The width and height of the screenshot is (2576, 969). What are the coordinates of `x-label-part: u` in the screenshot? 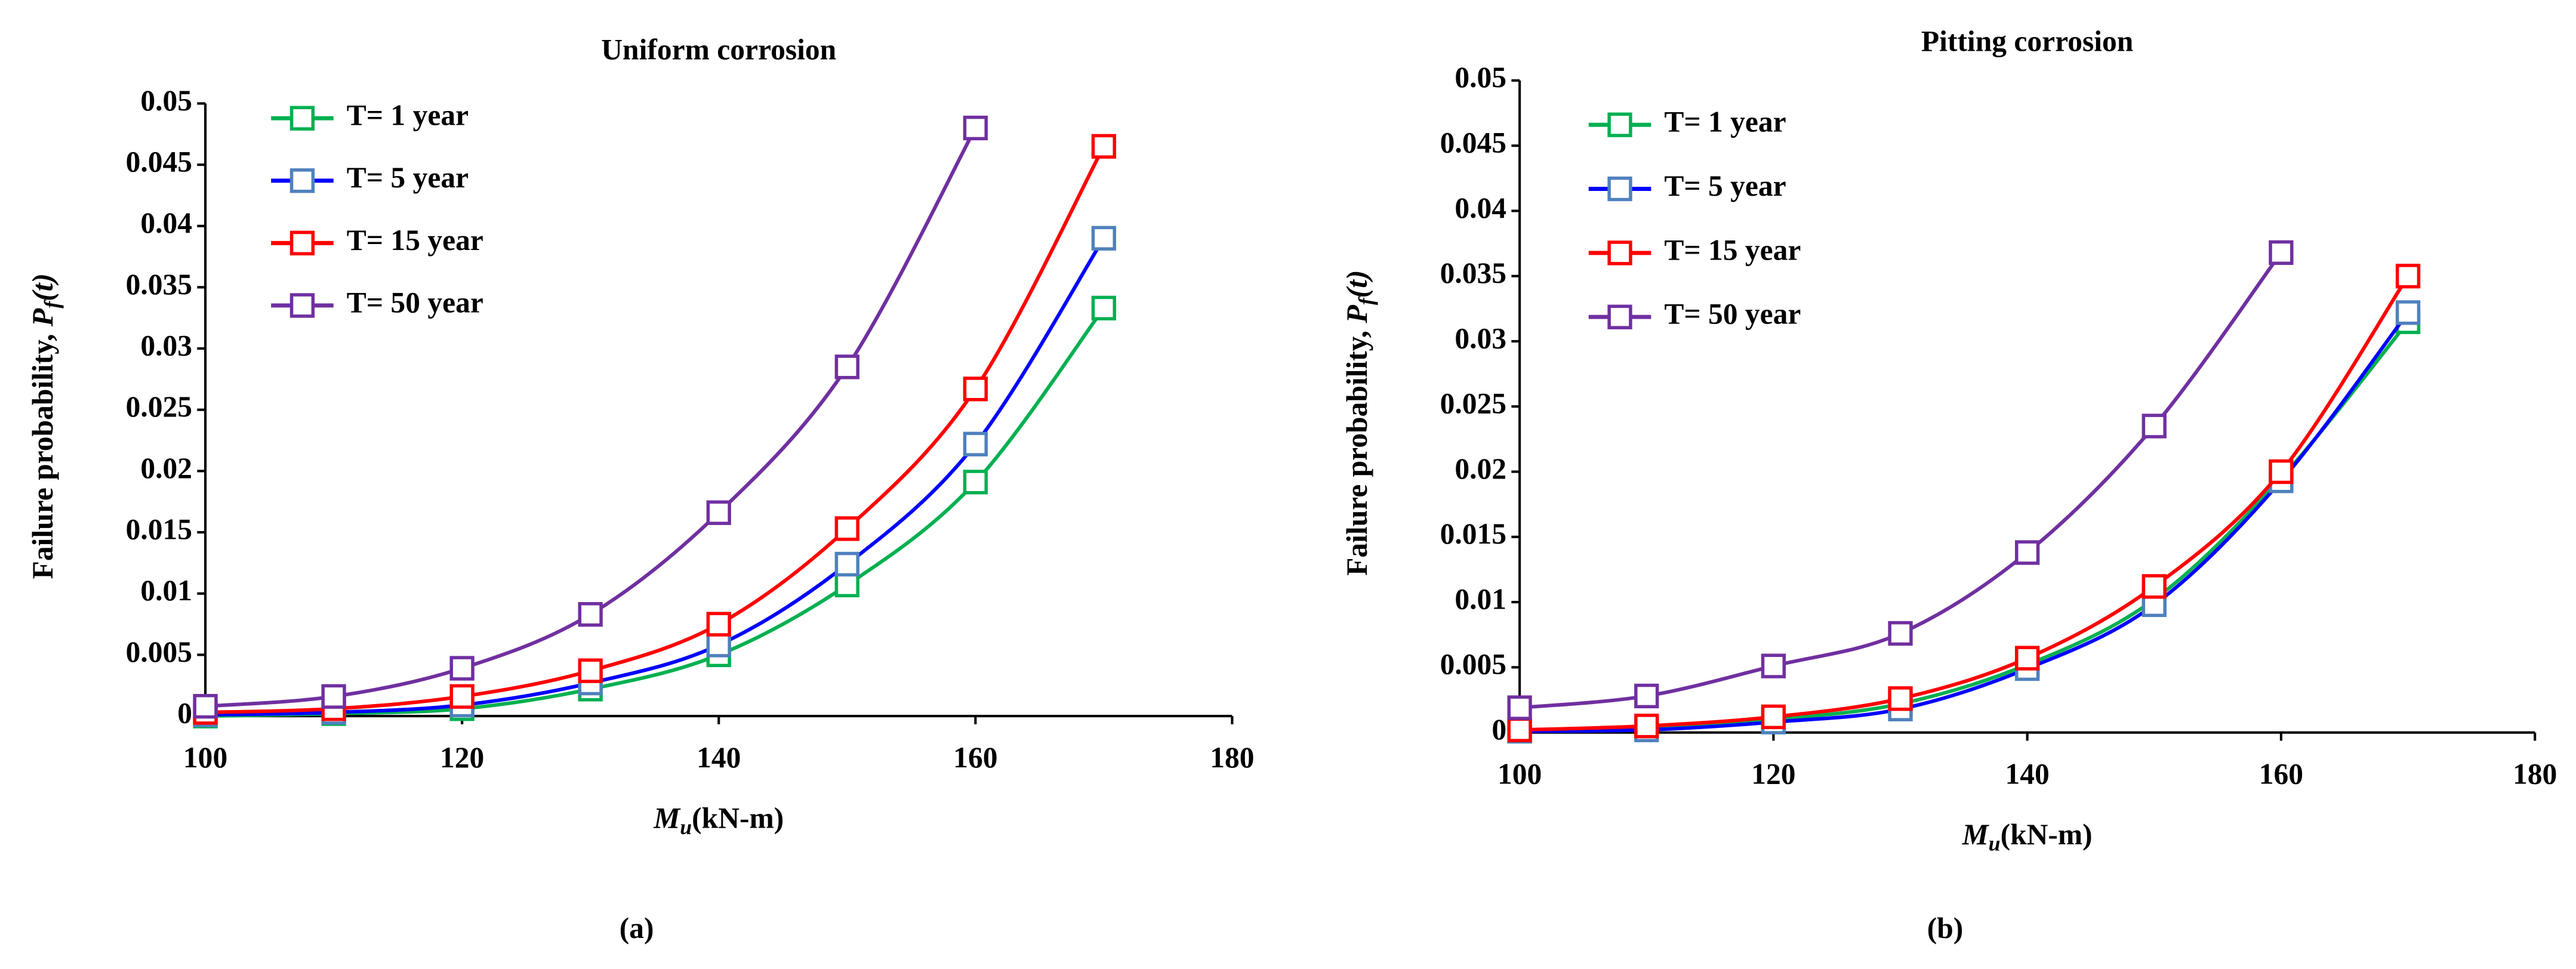 It's located at (1995, 844).